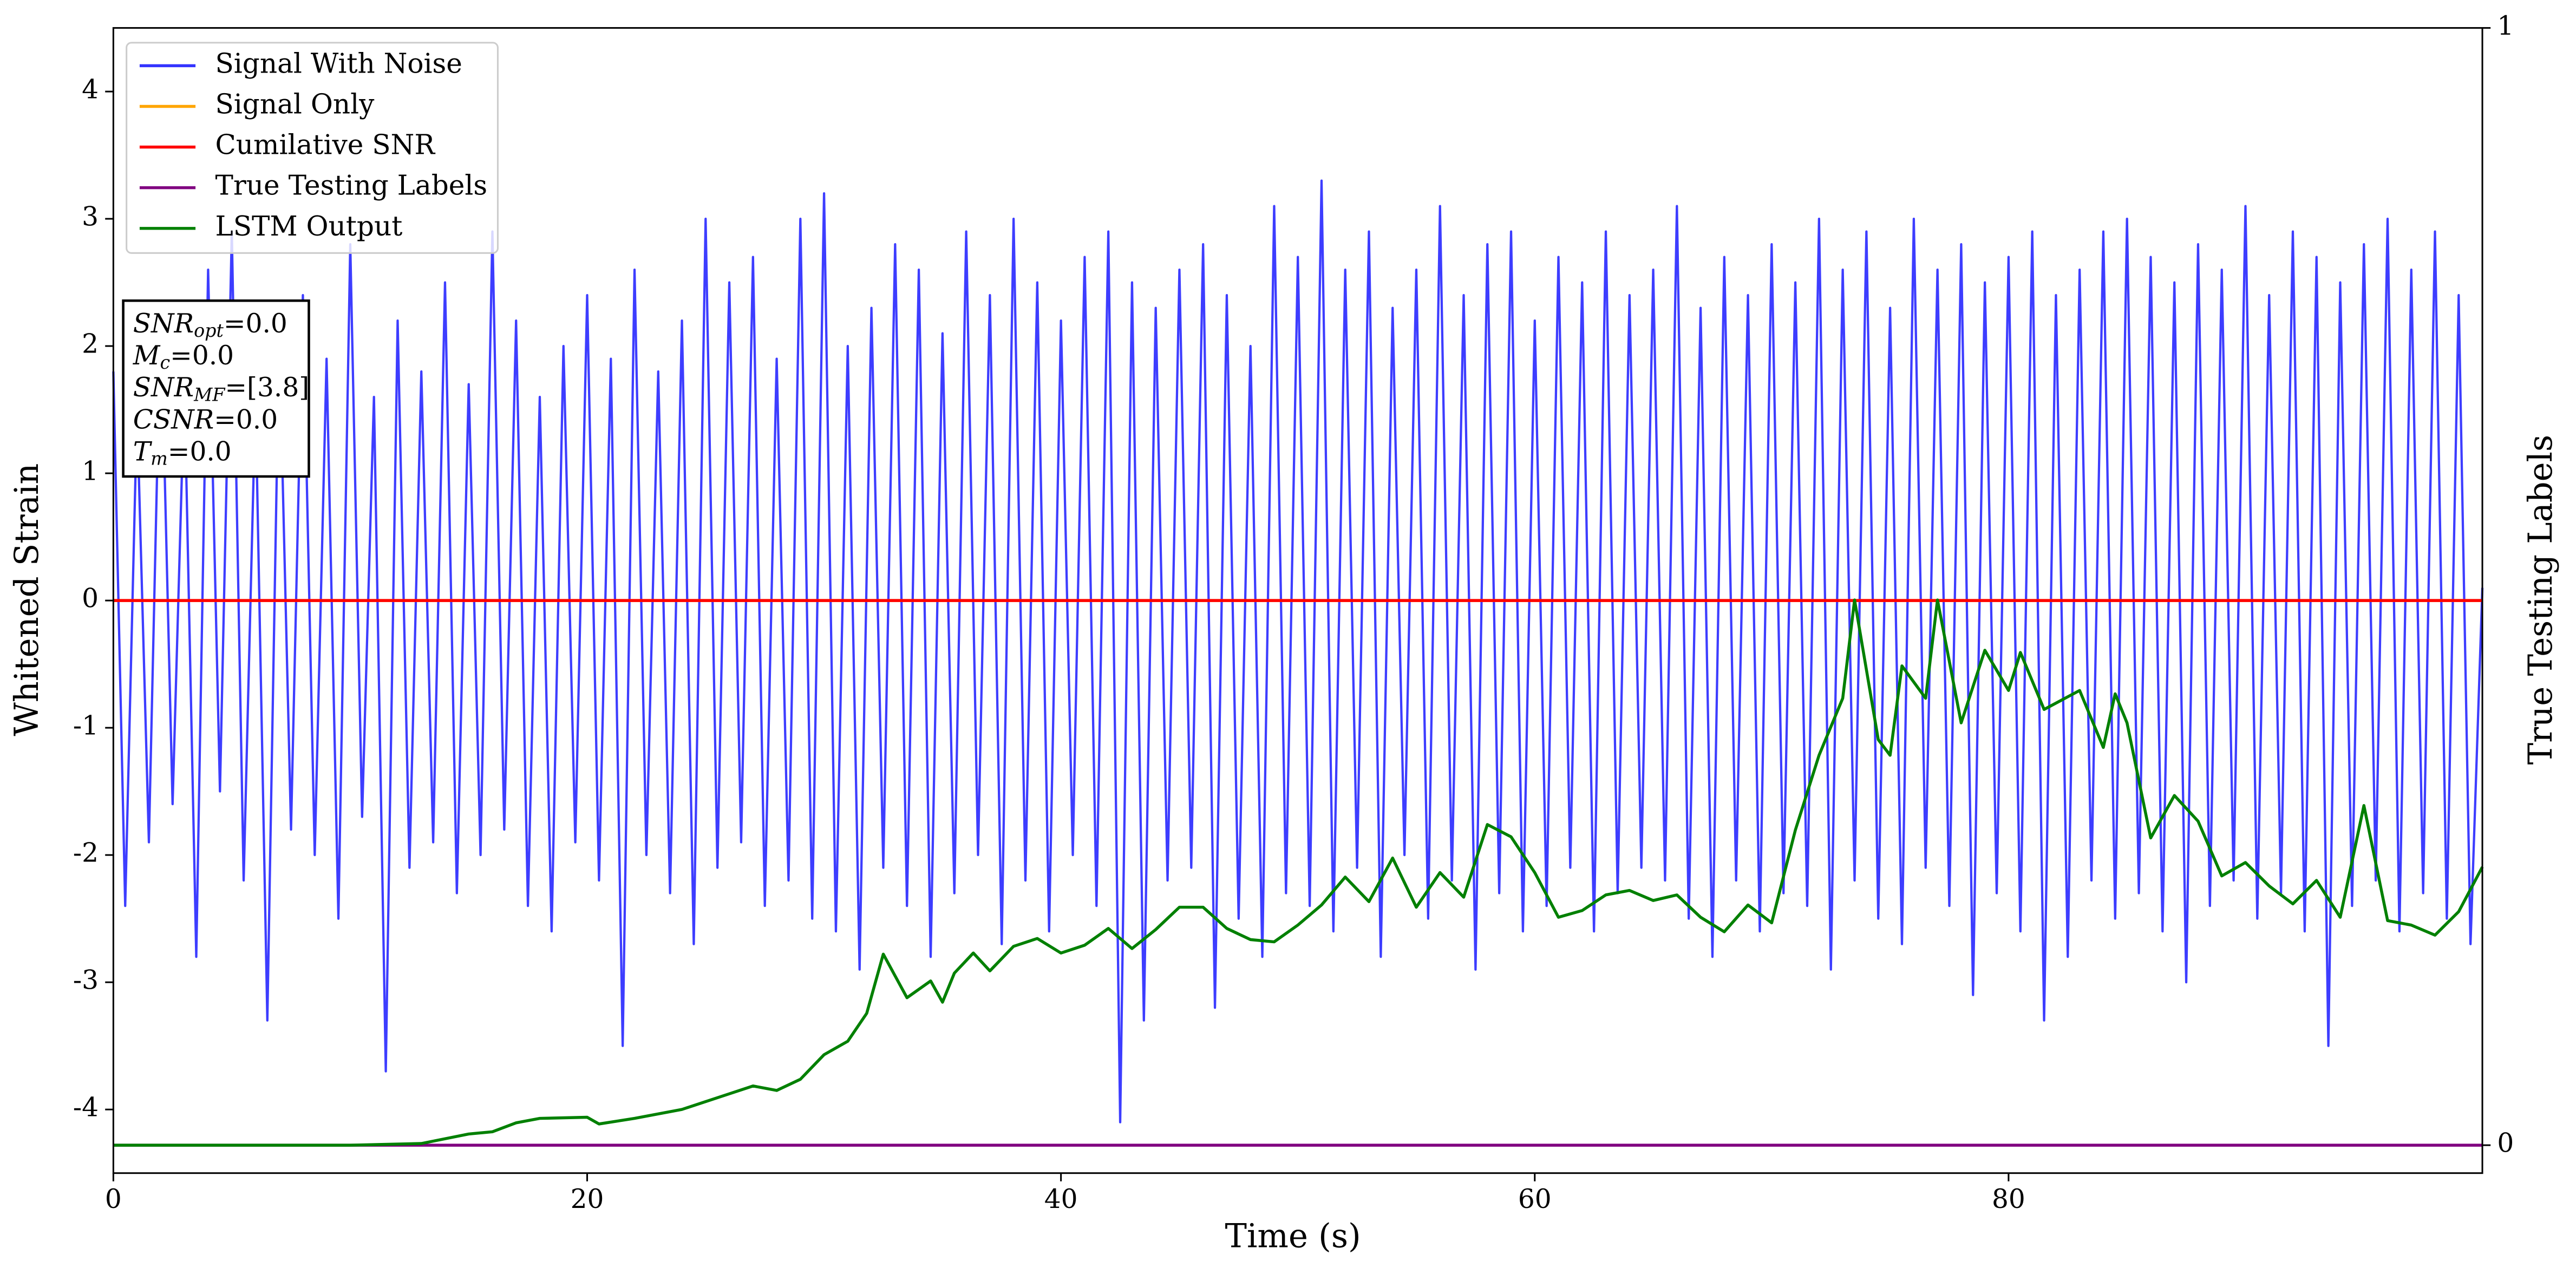 This screenshot has width=2576, height=1274. I want to click on y-tick-label: 1, so click(90, 471).